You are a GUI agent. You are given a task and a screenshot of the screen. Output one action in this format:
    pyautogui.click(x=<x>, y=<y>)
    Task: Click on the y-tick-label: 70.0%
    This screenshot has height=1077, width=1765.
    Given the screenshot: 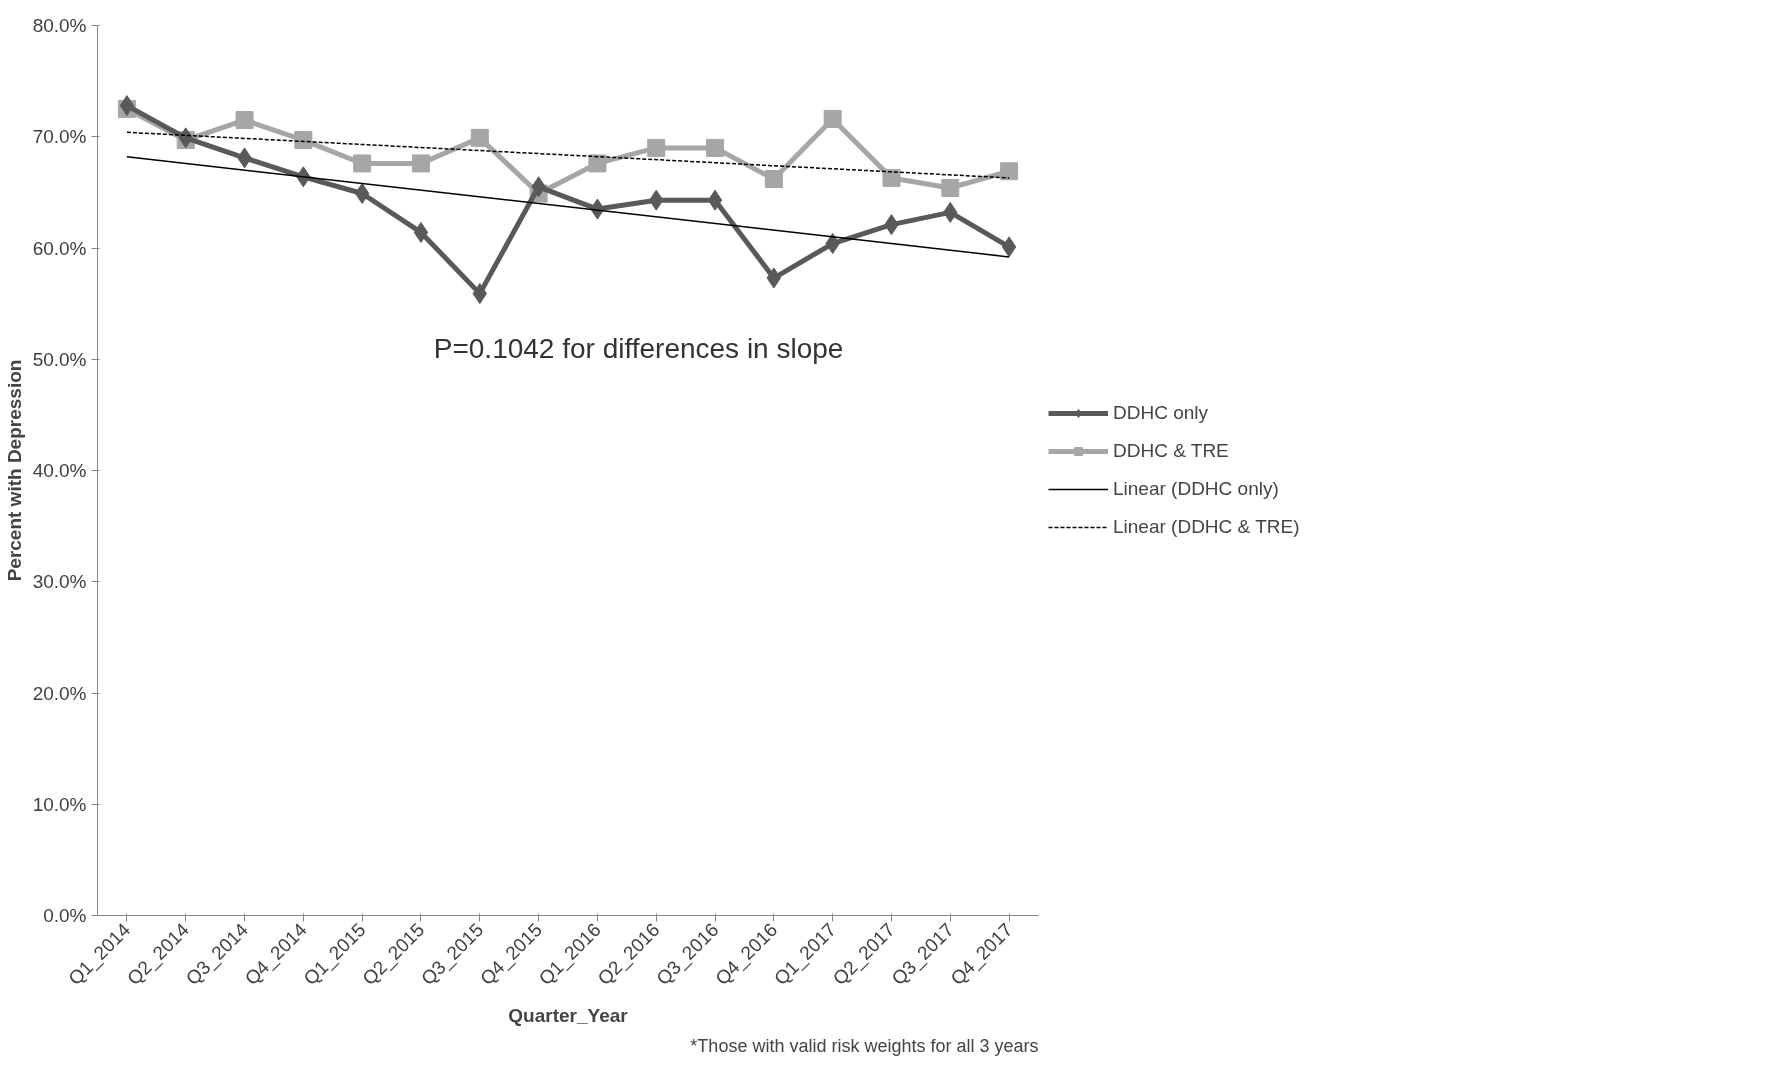 What is the action you would take?
    pyautogui.click(x=59, y=137)
    